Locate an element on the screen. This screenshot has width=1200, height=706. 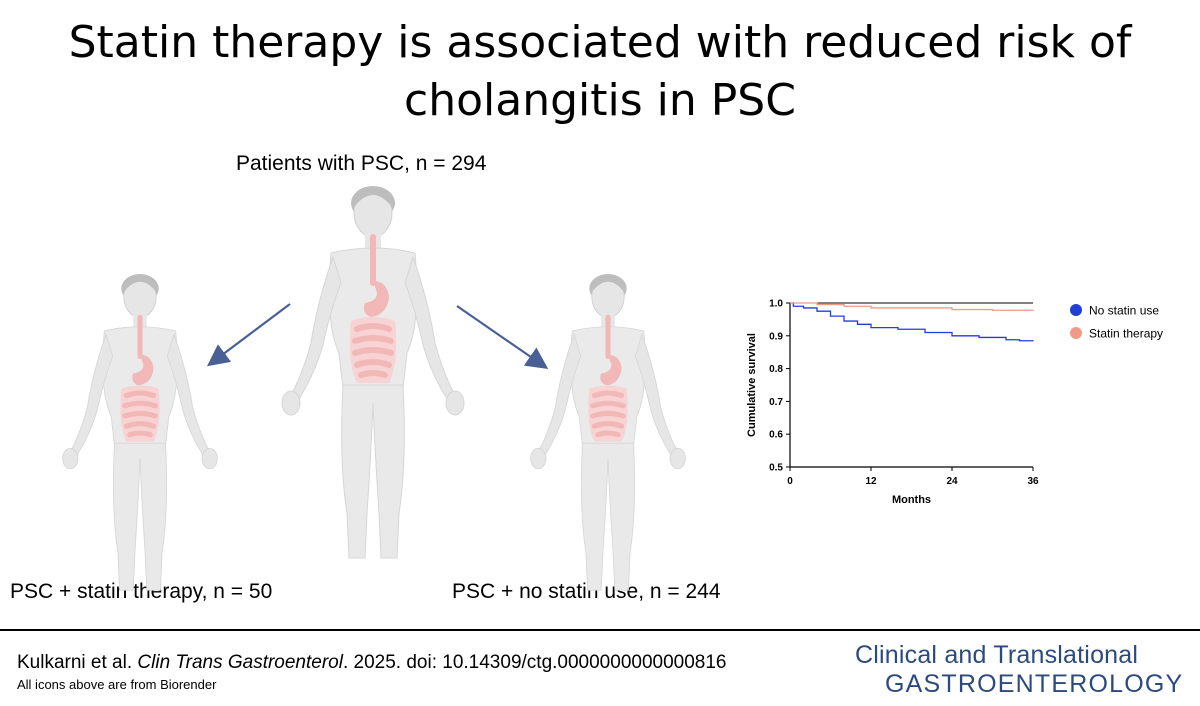
y-tick-label: 0.6 is located at coordinates (776, 435).